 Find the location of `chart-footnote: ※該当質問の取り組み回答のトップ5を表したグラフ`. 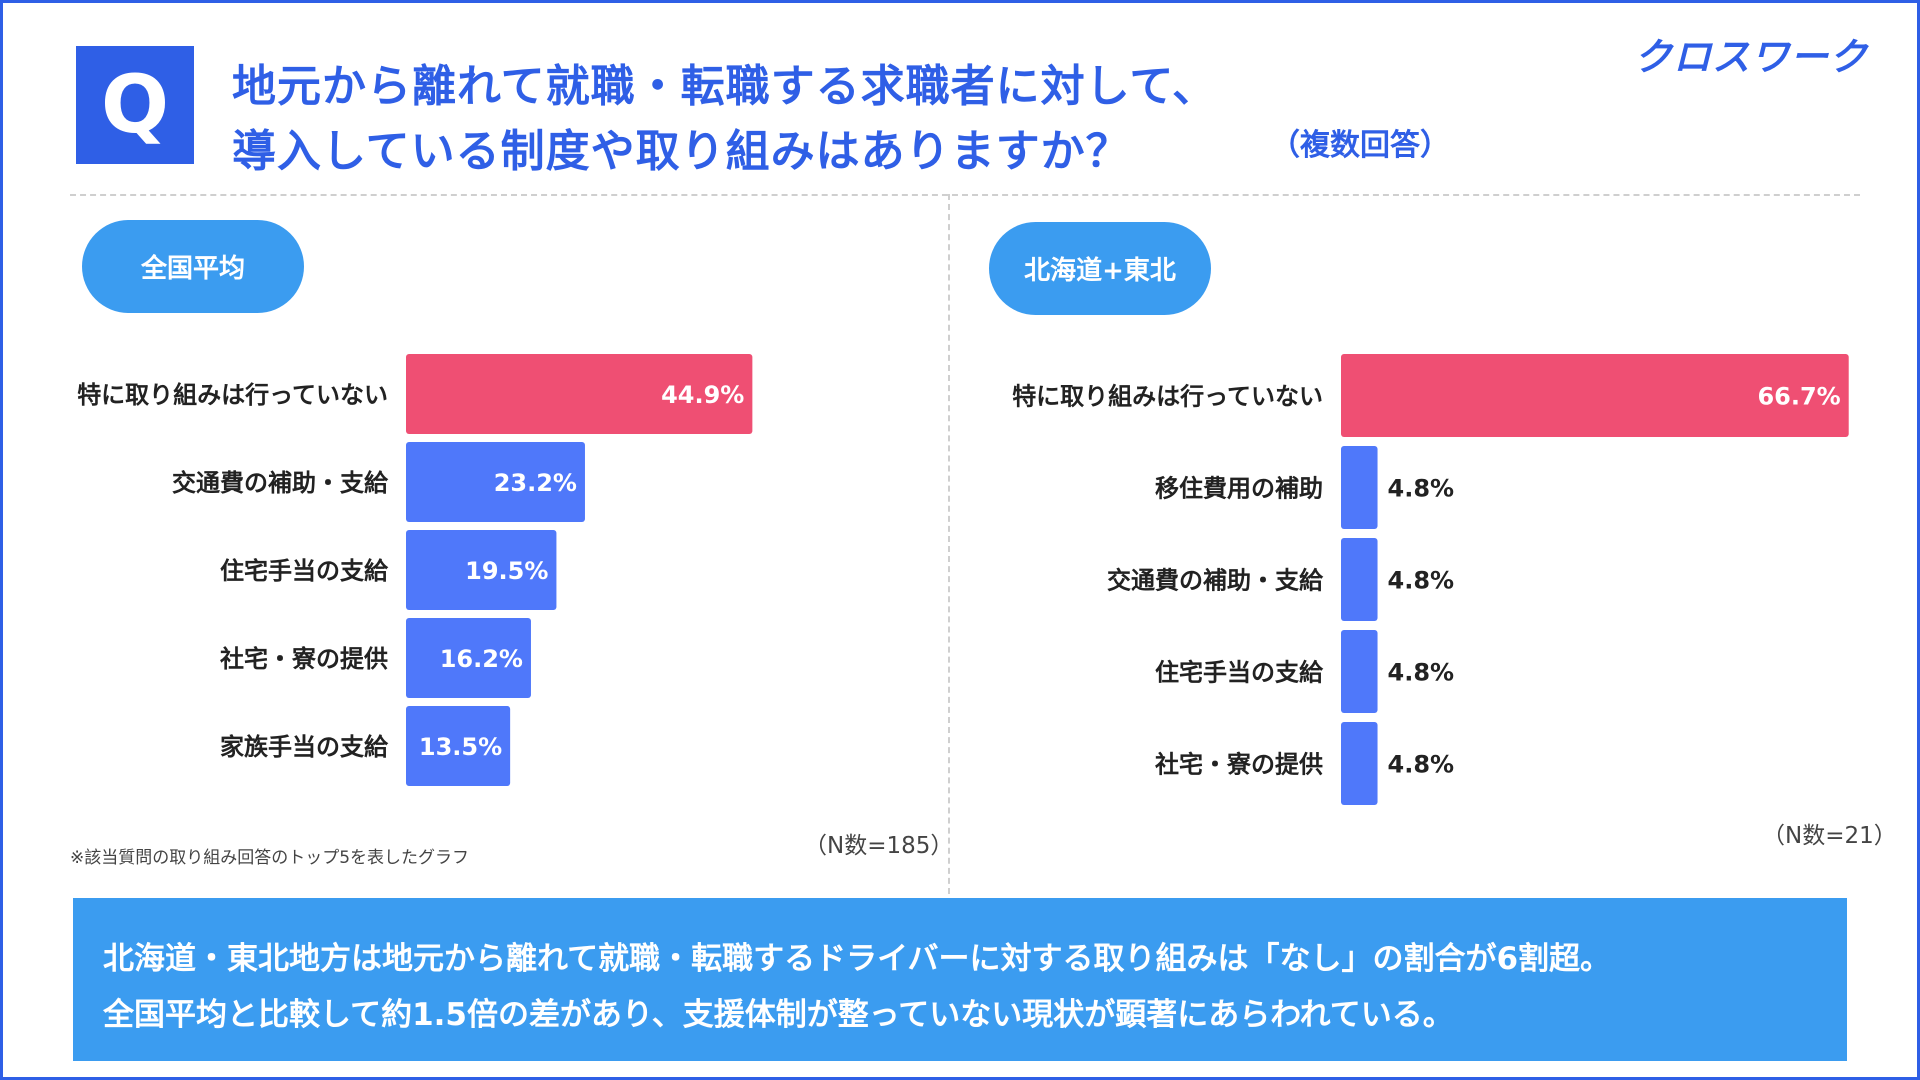

chart-footnote: ※該当質問の取り組み回答のトップ5を表したグラフ is located at coordinates (270, 858).